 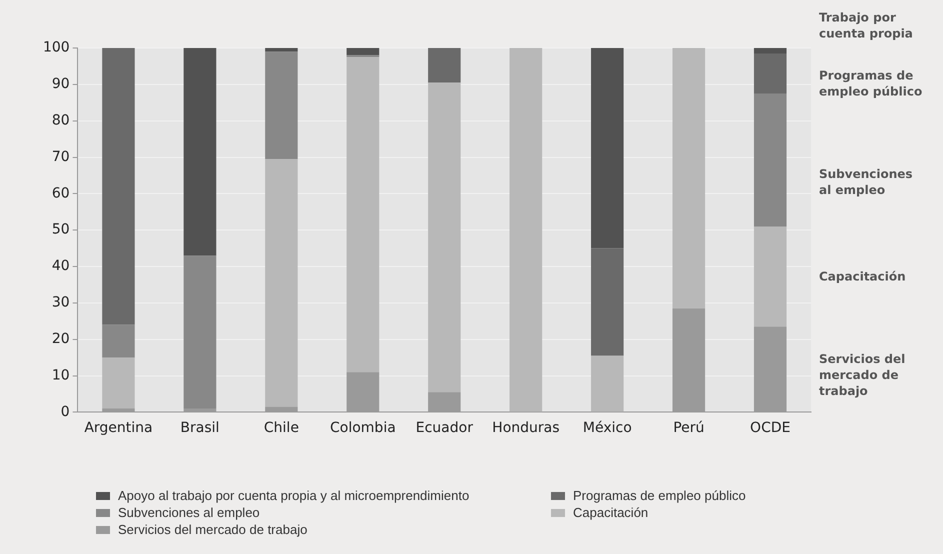 What do you see at coordinates (212, 529) in the screenshot?
I see `legend-label: Servicios del mercado de trabajo` at bounding box center [212, 529].